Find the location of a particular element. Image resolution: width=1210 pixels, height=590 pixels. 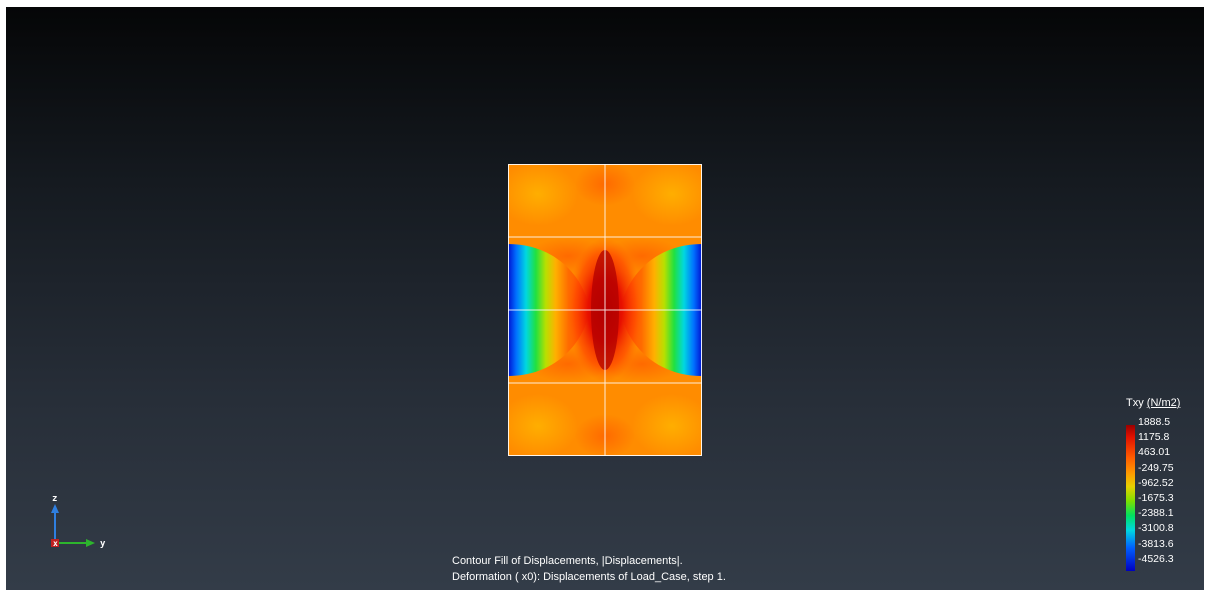

legend-quantity: Txy is located at coordinates (1135, 403).